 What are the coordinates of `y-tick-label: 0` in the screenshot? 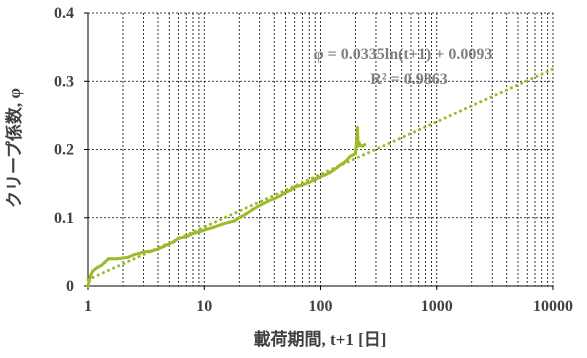 It's located at (70, 286).